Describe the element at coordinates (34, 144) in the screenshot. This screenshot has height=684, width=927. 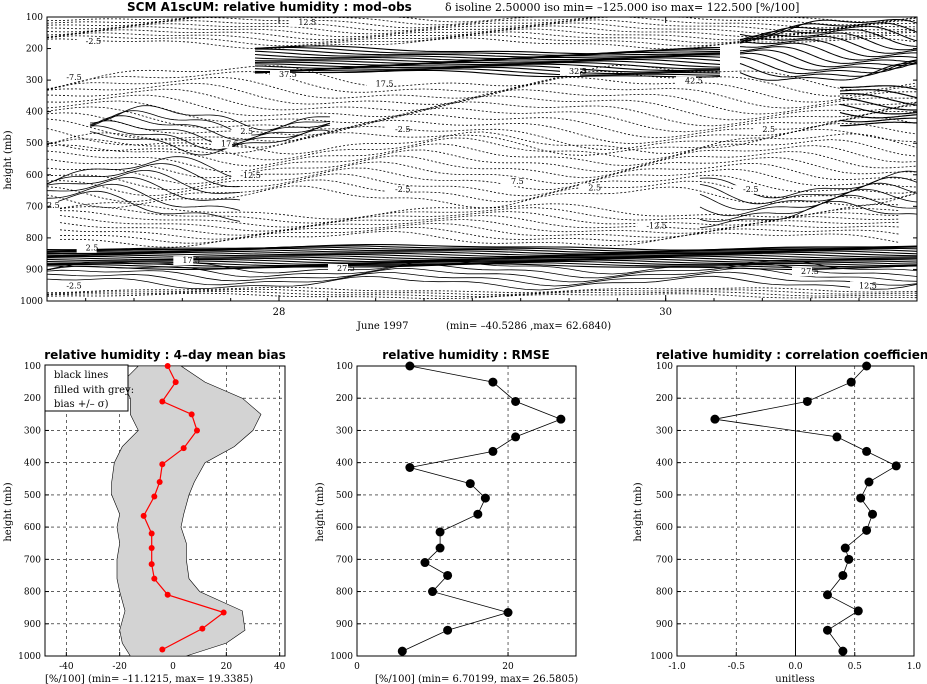
I see `contour-y-tick-label: 500` at that location.